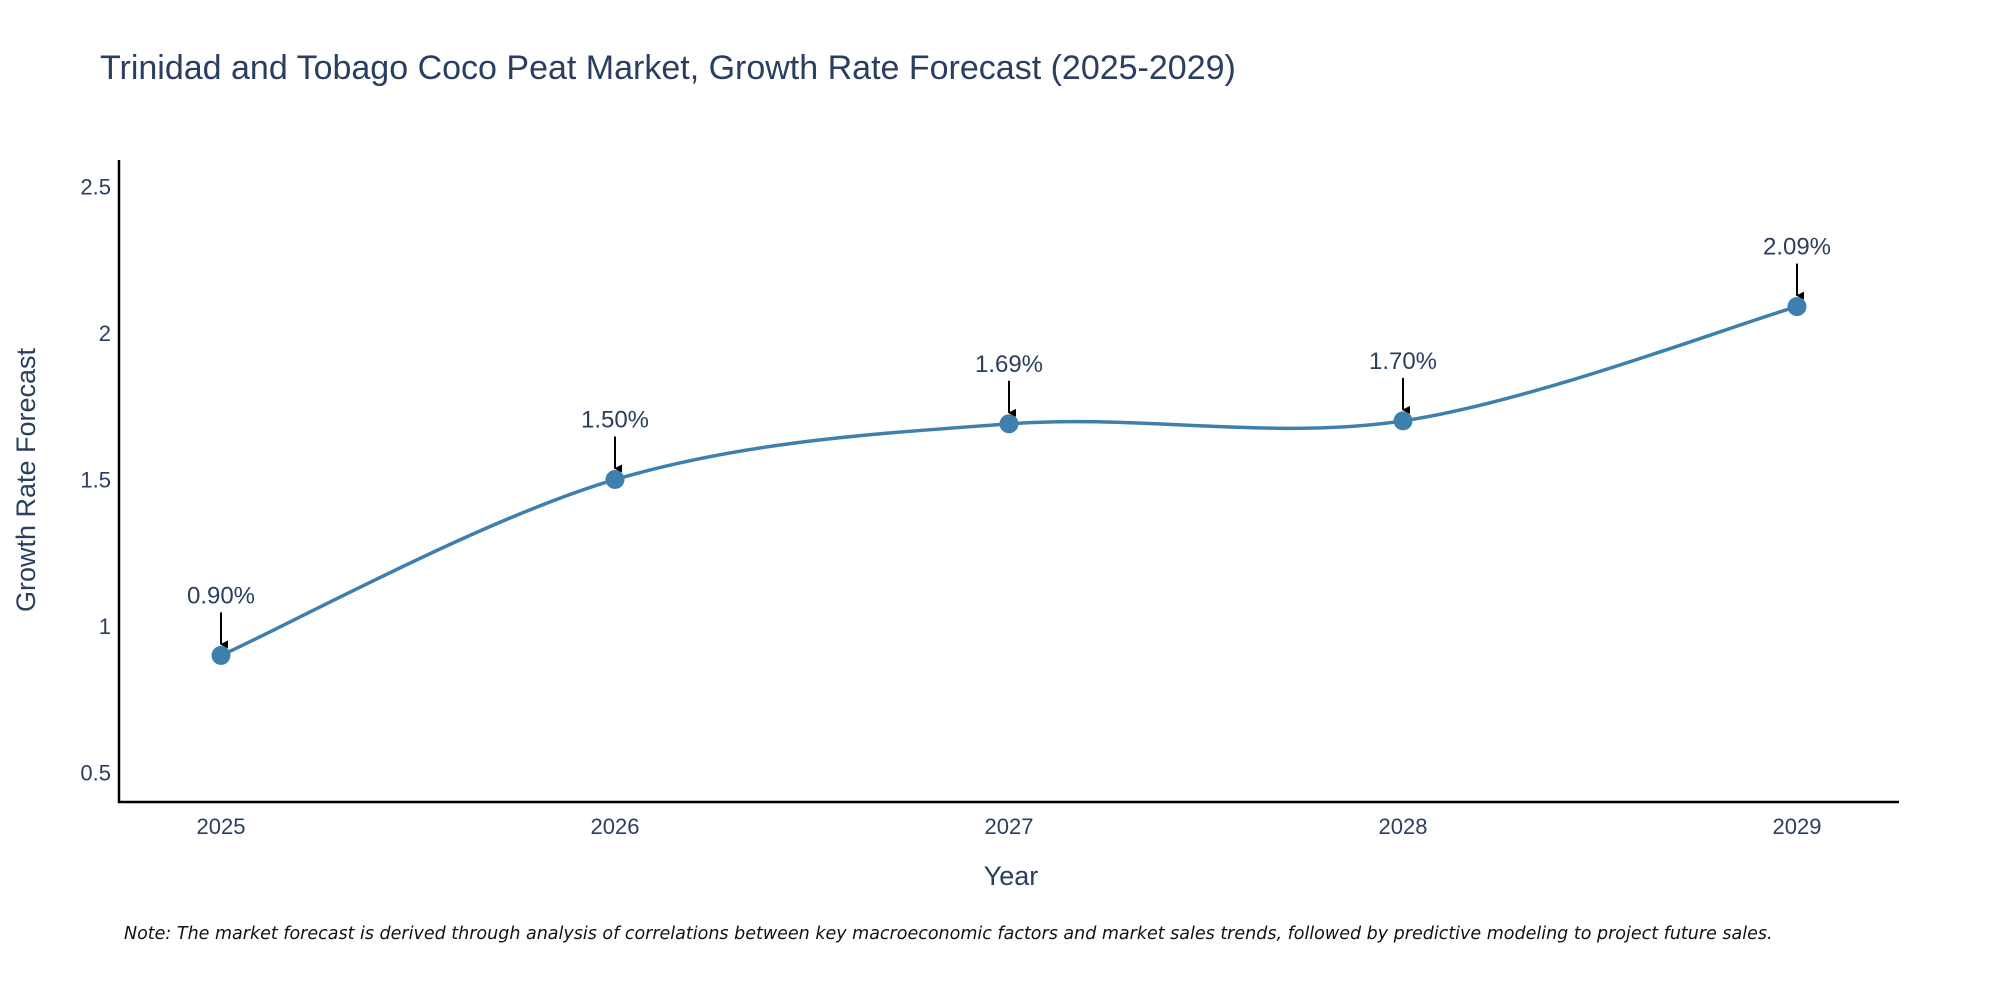  I want to click on x-tick-label: 2028, so click(1403, 826).